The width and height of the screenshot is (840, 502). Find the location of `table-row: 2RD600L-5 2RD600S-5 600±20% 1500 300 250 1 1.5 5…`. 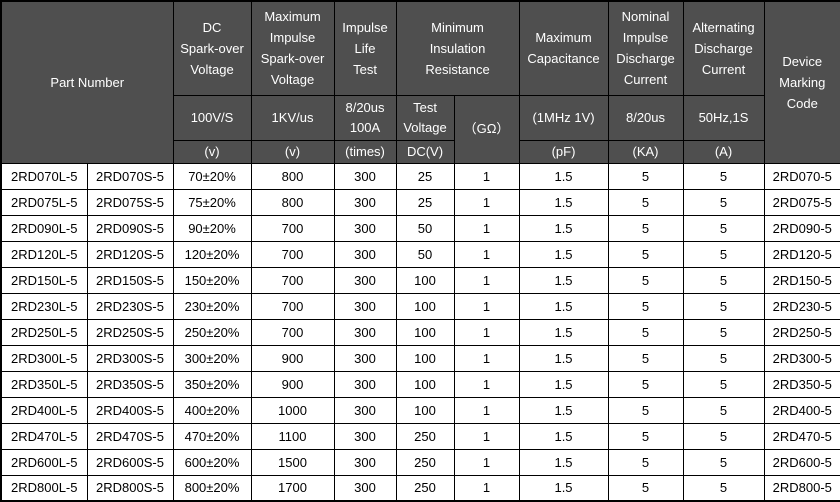

table-row: 2RD600L-5 2RD600S-5 600±20% 1500 300 250 1 1.5 5… is located at coordinates (420, 462).